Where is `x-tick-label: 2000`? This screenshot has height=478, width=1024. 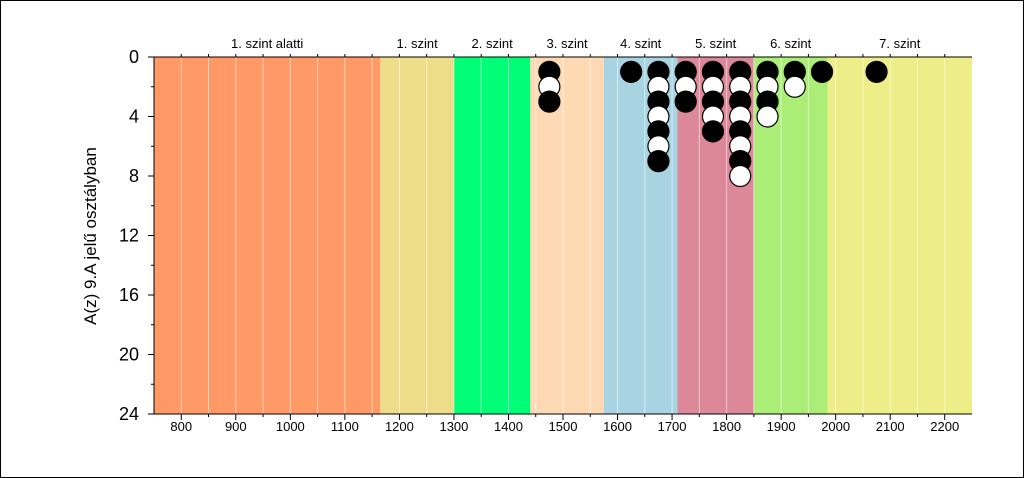
x-tick-label: 2000 is located at coordinates (835, 426).